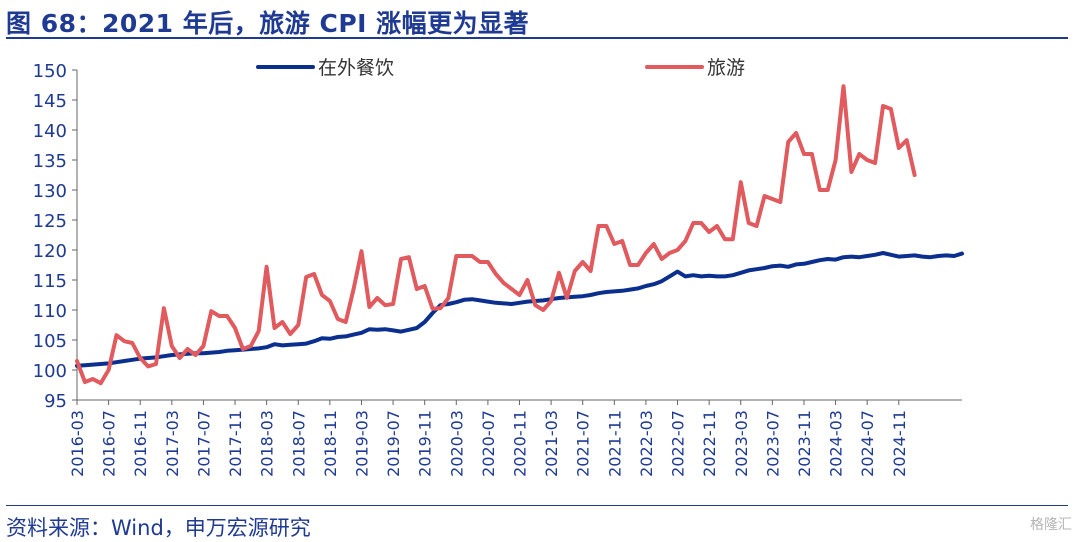 This screenshot has width=1080, height=542. What do you see at coordinates (551, 443) in the screenshot?
I see `x-tick-label: 2021-03` at bounding box center [551, 443].